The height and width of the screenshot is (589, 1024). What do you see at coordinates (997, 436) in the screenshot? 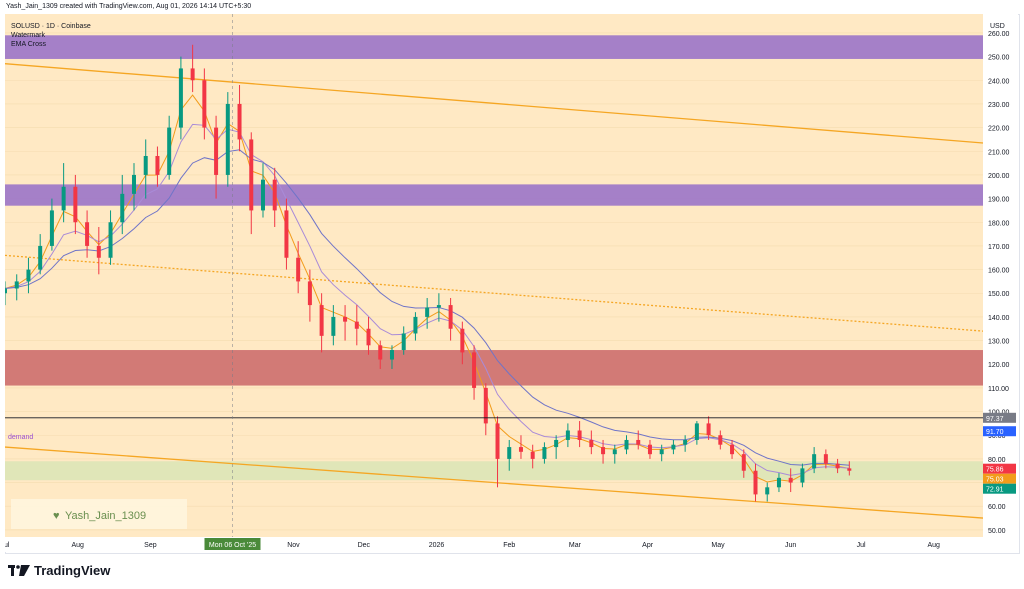
I see `y-tick-label: 90.00` at bounding box center [997, 436].